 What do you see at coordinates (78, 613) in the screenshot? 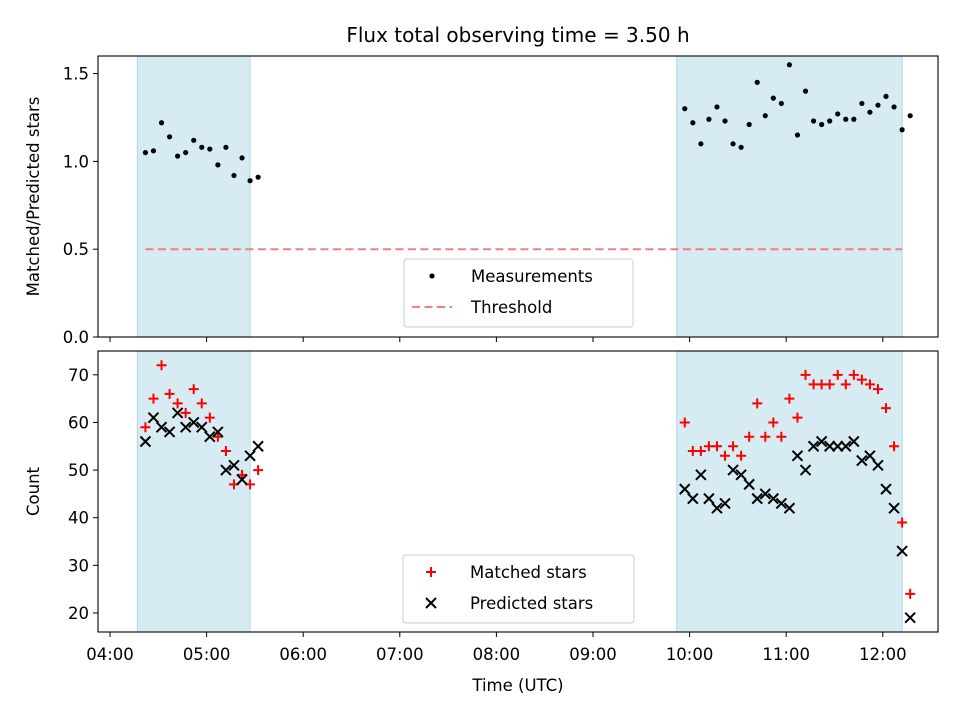
I see `y-tick-label: 20` at bounding box center [78, 613].